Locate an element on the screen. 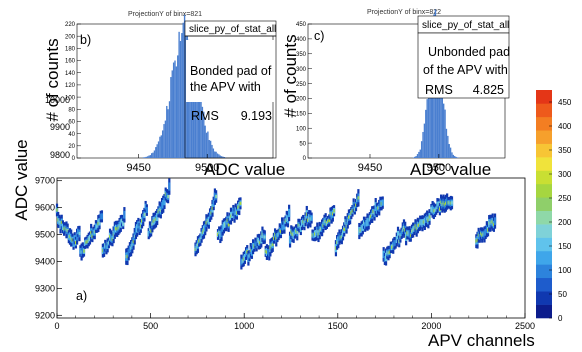 Image resolution: width=582 pixels, height=352 pixels. x-tick-label: 500 is located at coordinates (150, 326).